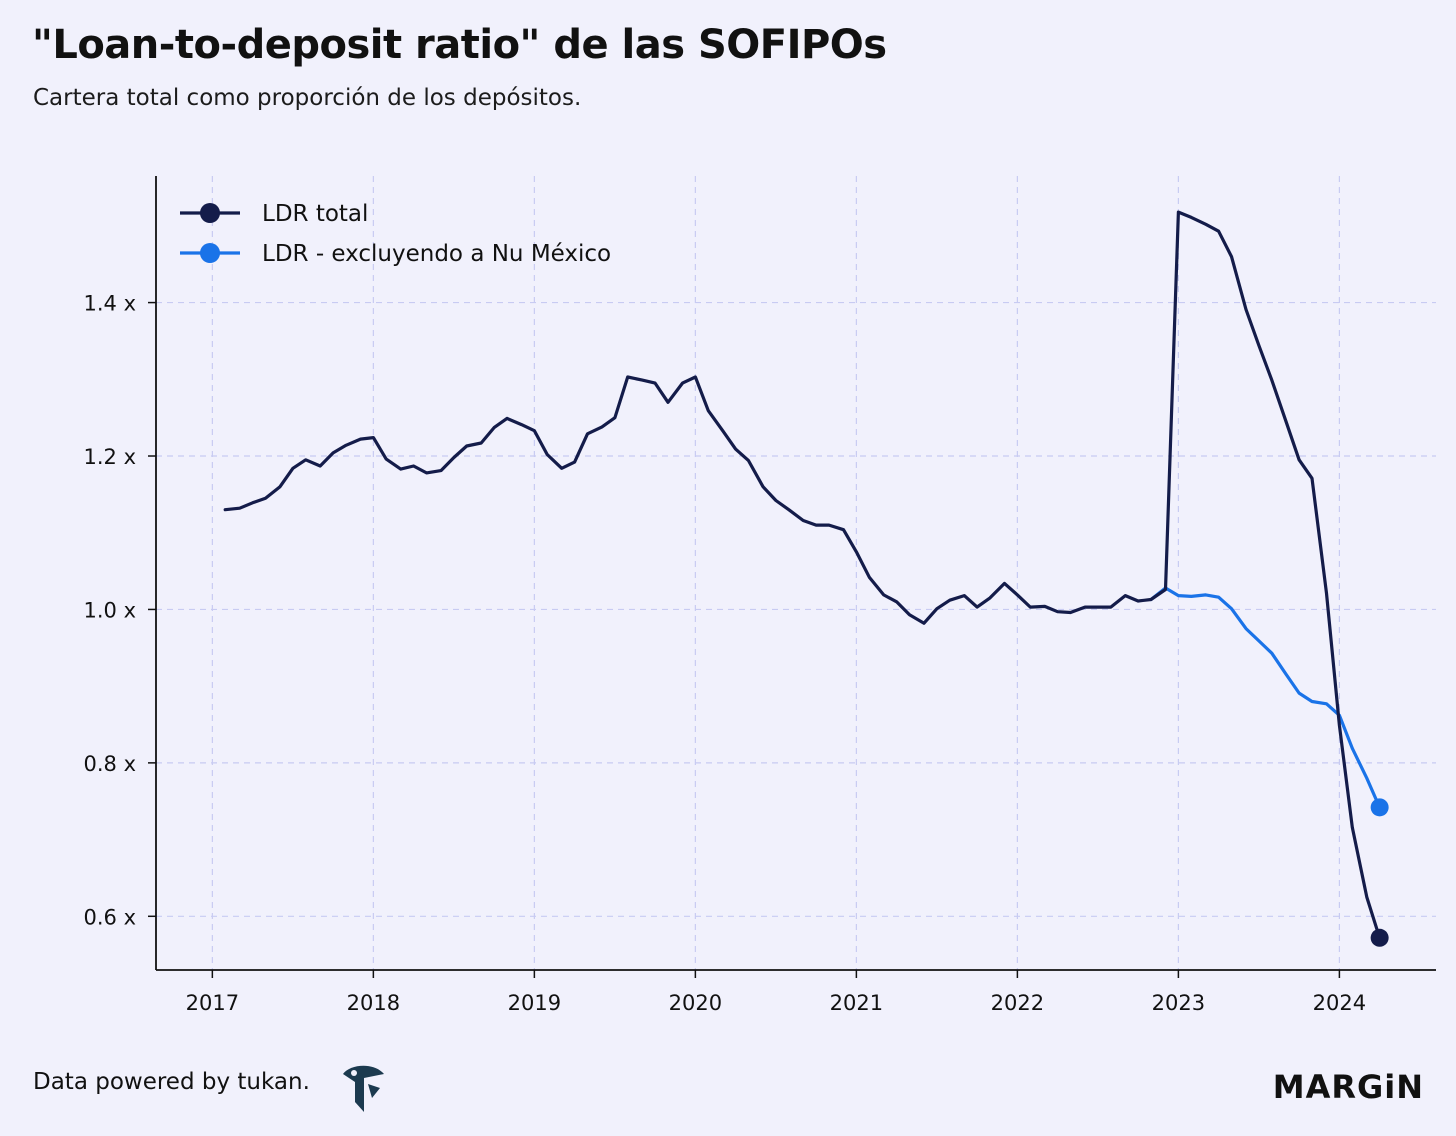 This screenshot has height=1136, width=1456. I want to click on data-credit: Data powered by tukan., so click(171, 1082).